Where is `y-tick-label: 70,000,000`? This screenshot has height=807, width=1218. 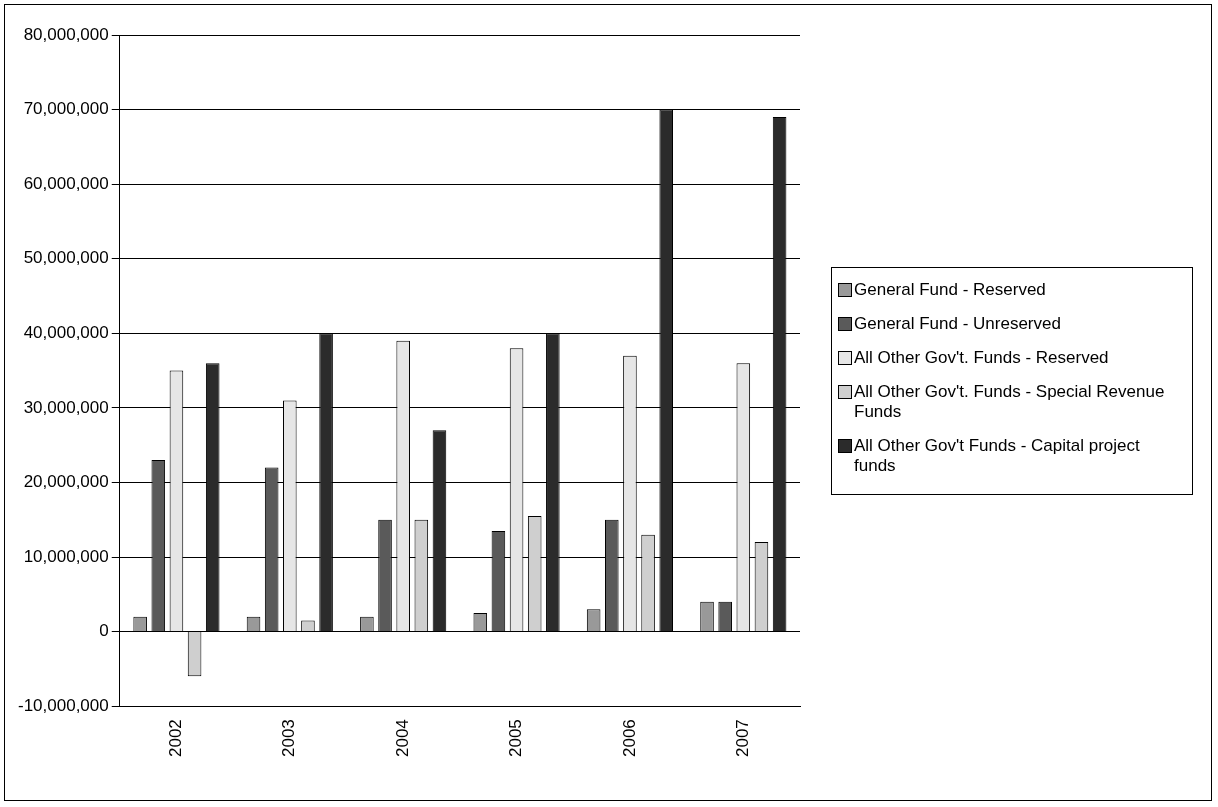 y-tick-label: 70,000,000 is located at coordinates (66, 109).